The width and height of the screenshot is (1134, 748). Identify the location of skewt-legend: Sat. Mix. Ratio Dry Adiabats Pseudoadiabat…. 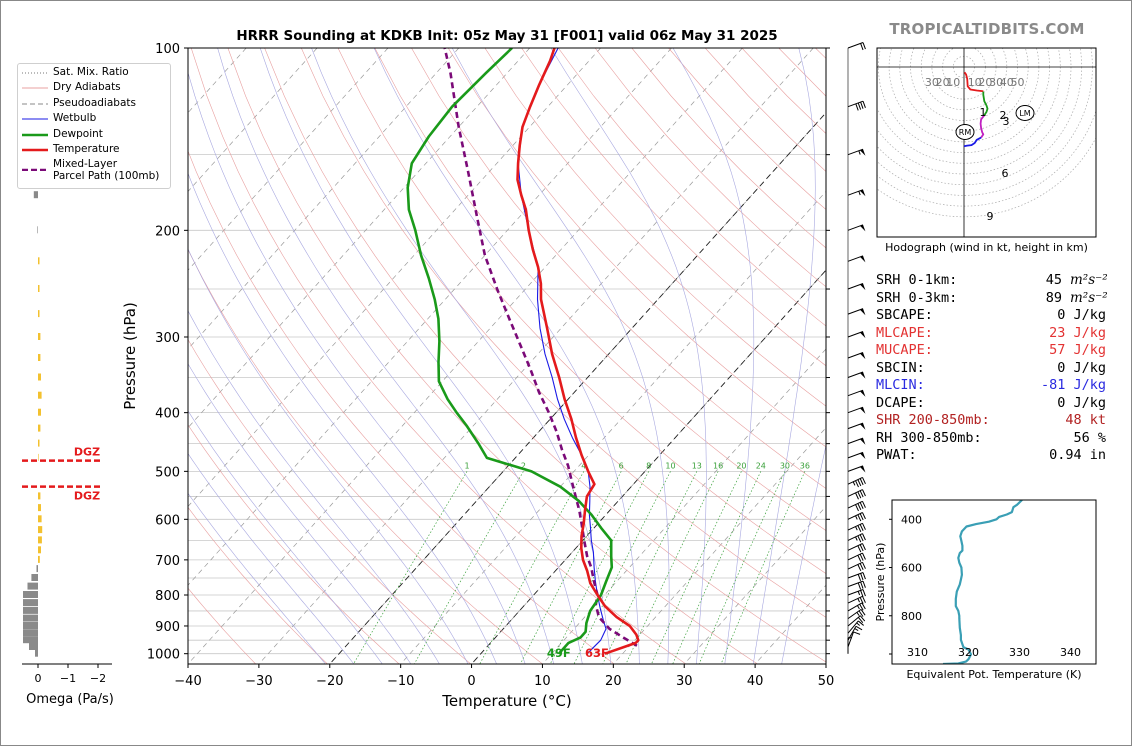
(94, 126).